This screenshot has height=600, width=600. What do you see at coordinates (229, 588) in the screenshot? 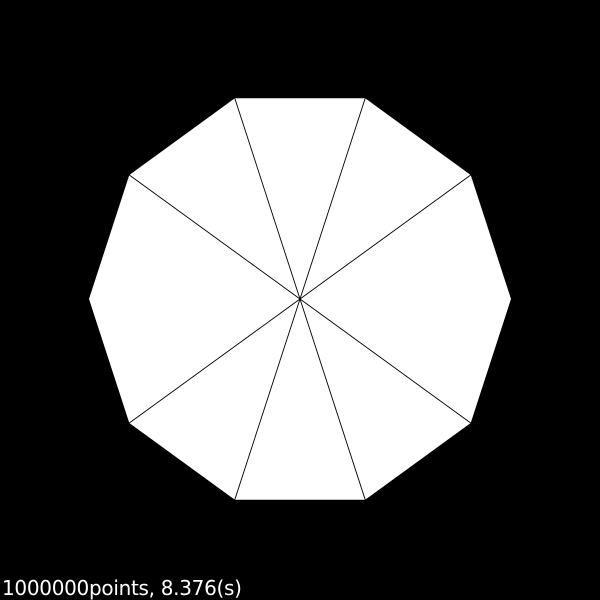
I see `time-unit: (s)` at bounding box center [229, 588].